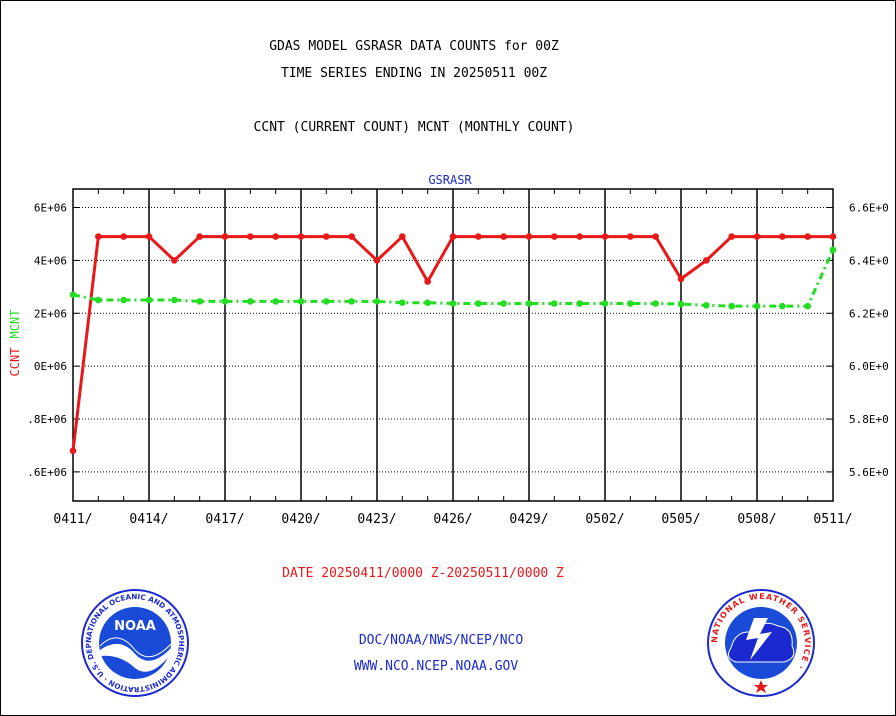  I want to click on y-right-tick-label: 5.6E+0, so click(869, 472).